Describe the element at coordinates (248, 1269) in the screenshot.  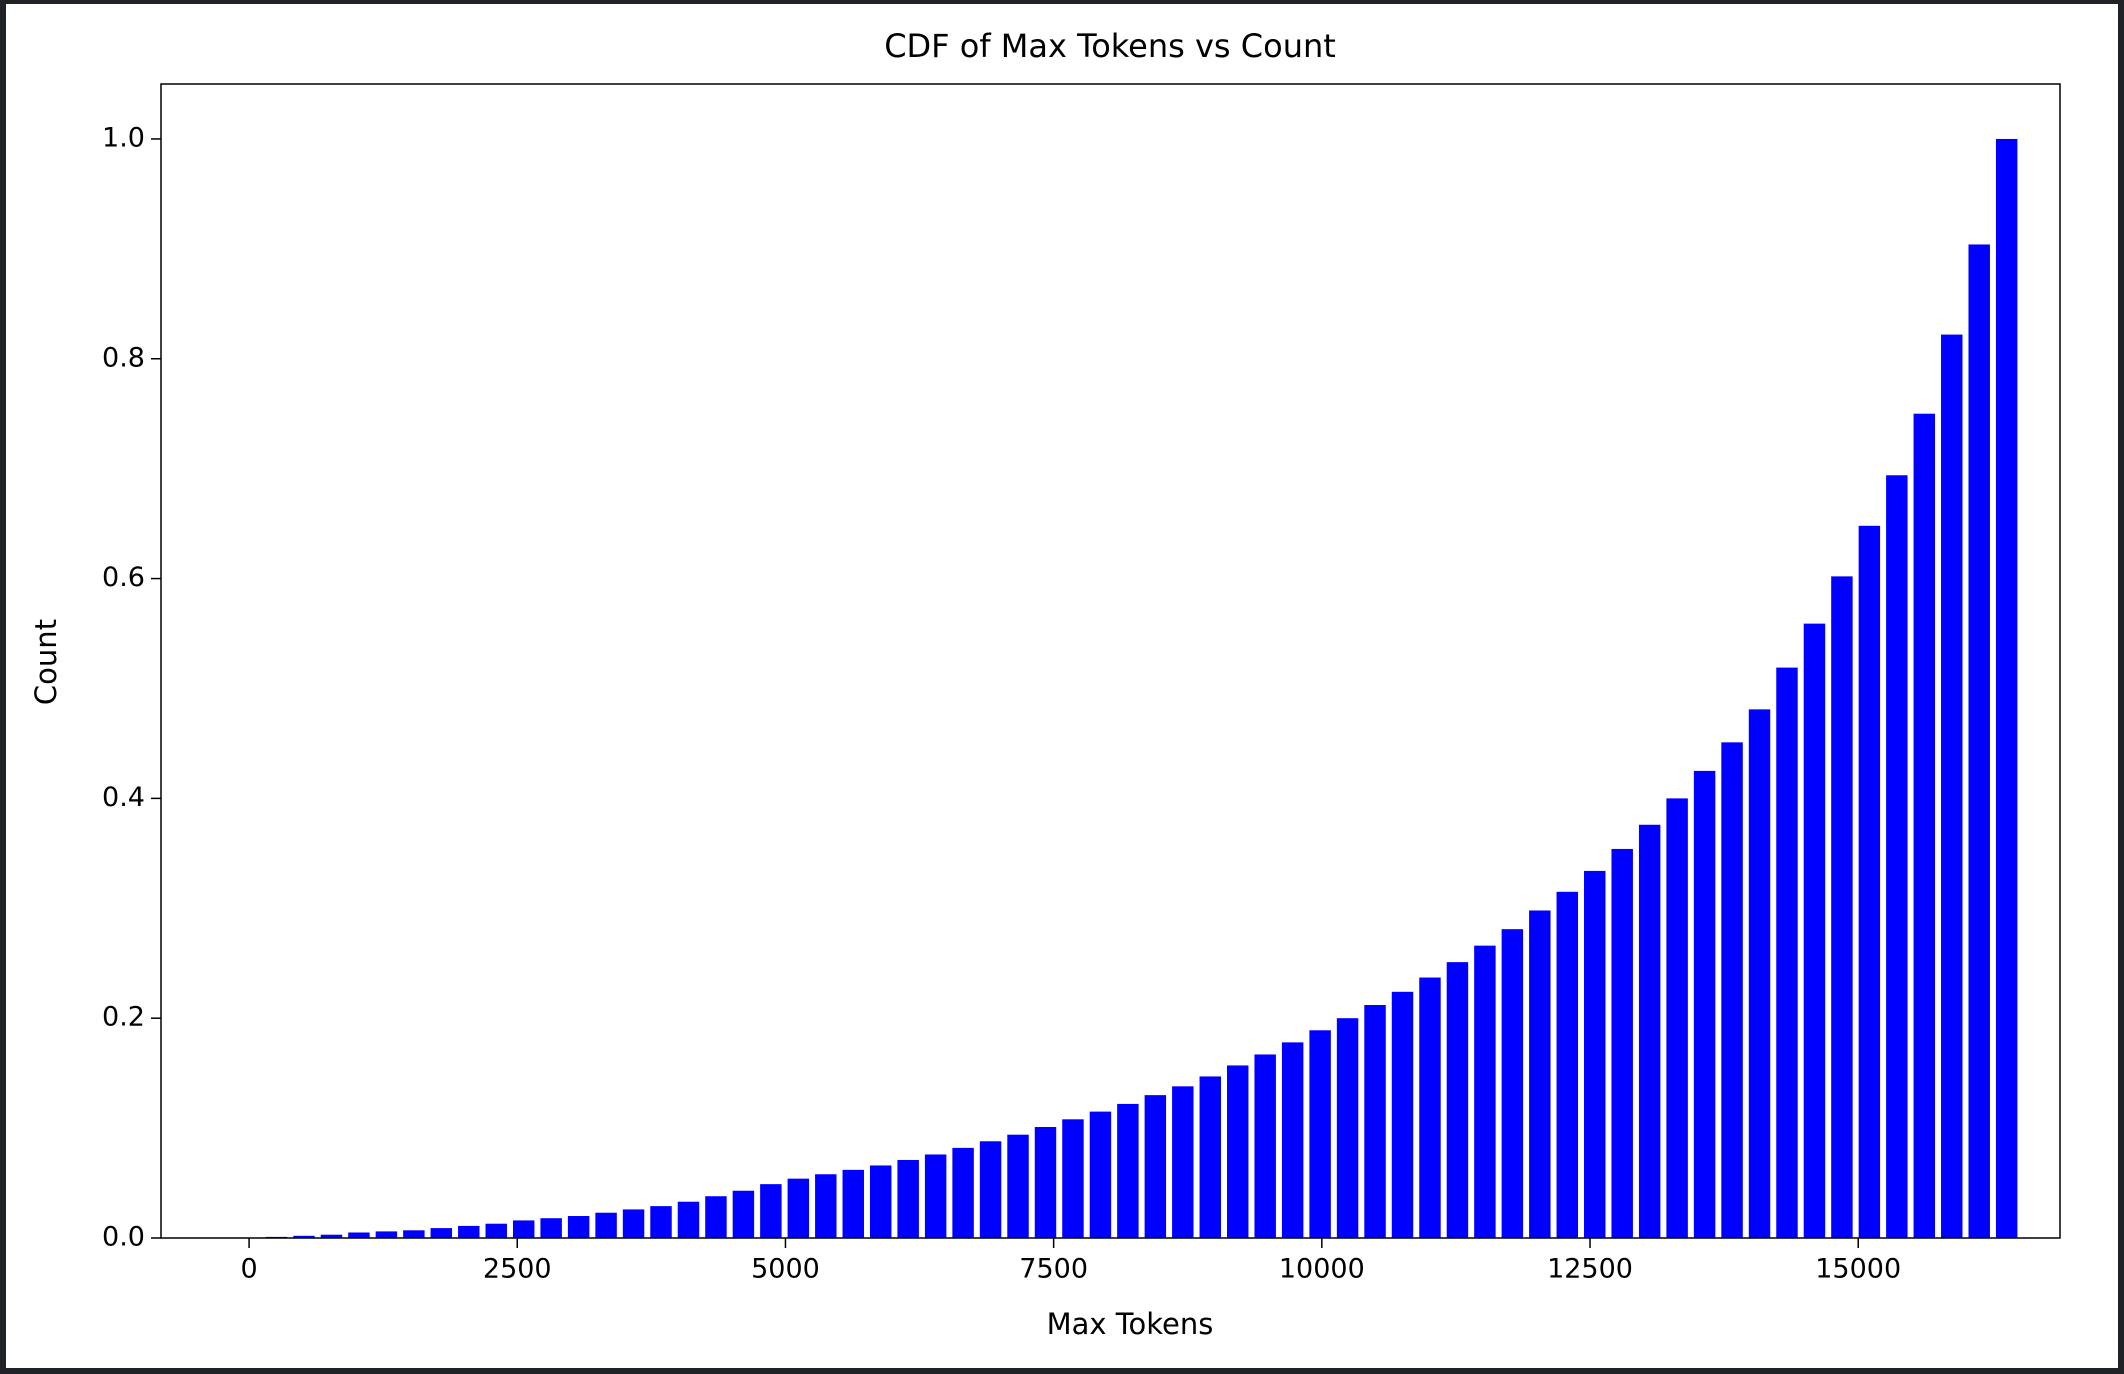
I see `x-tick-label: 0` at that location.